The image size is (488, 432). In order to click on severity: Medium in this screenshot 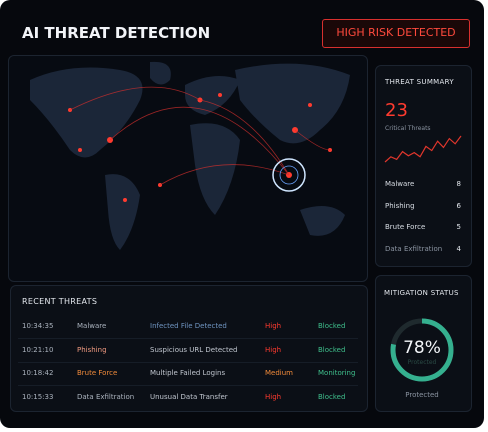, I will do `click(279, 373)`.